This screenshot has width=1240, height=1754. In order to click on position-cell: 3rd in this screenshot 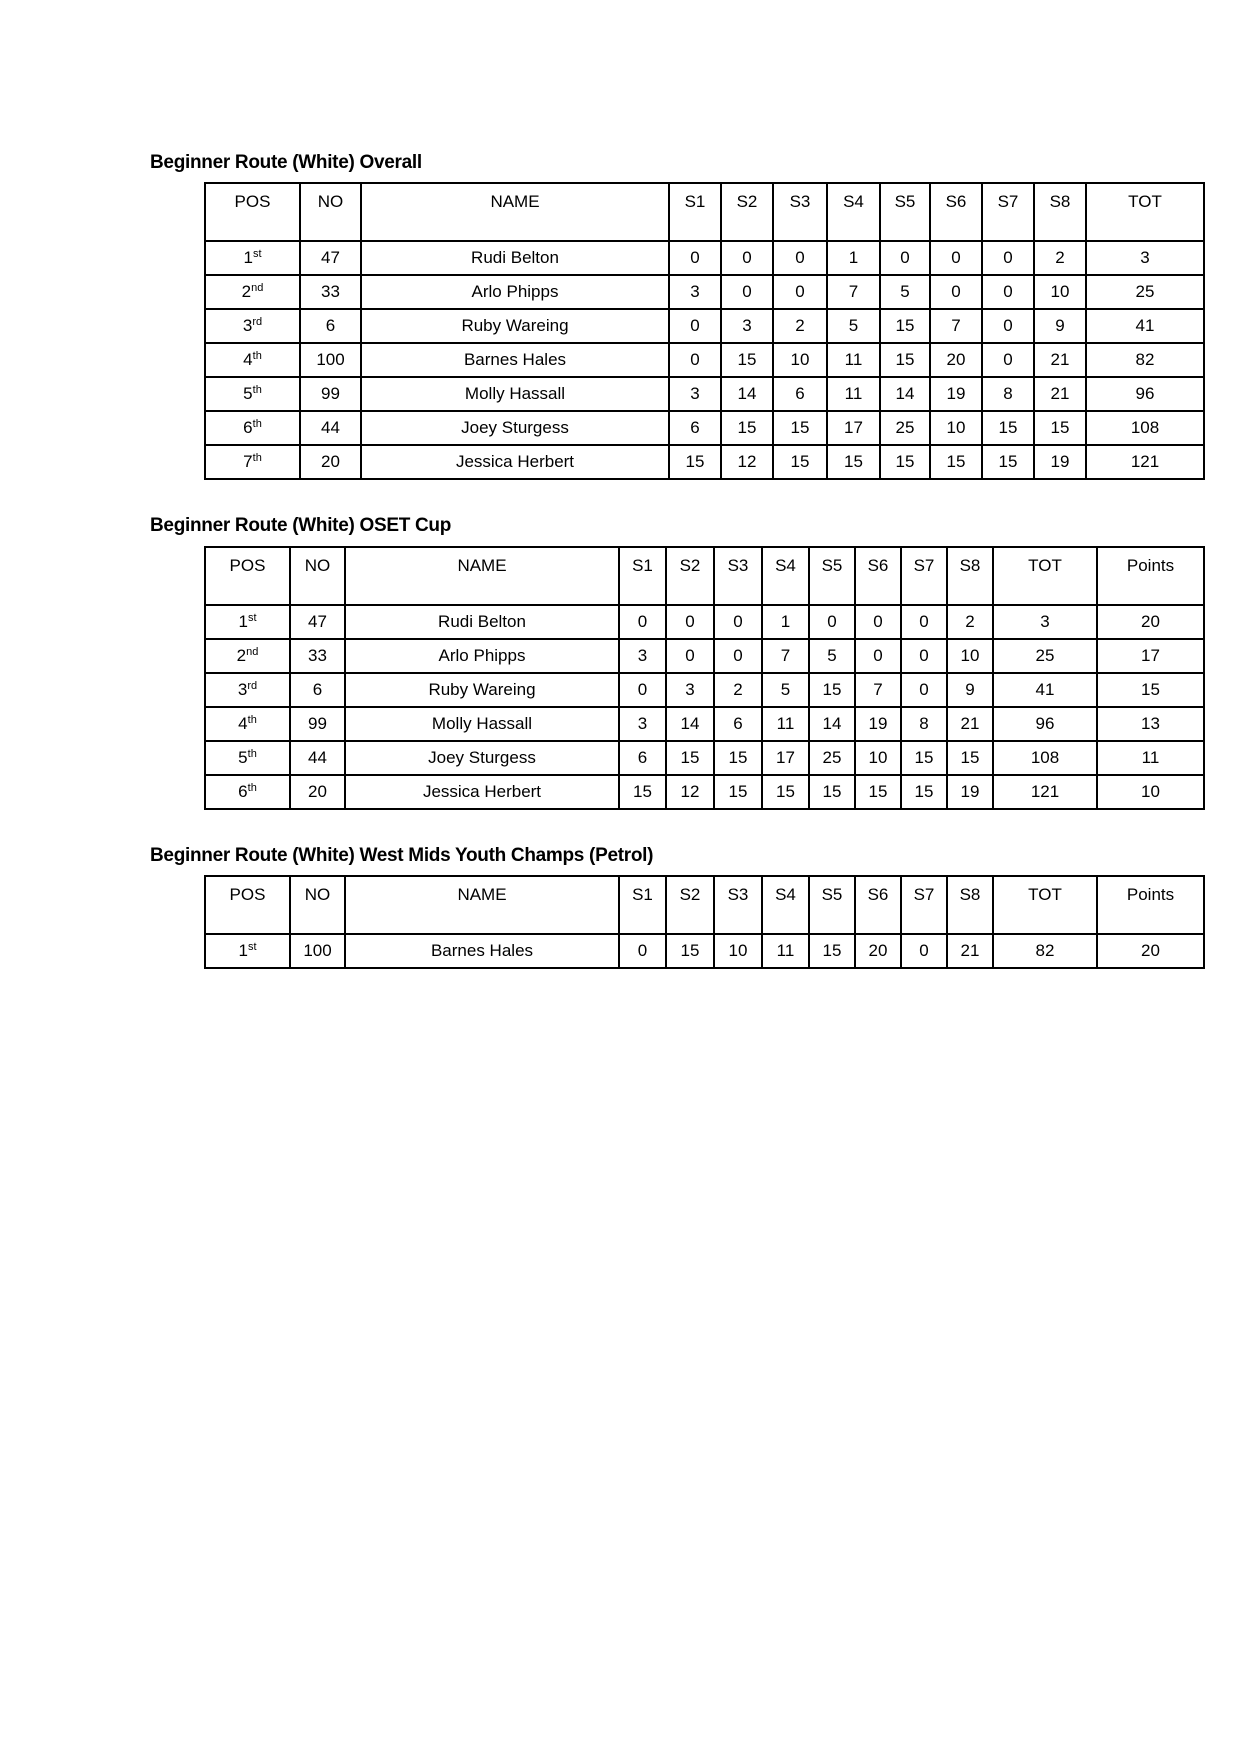, I will do `click(252, 326)`.